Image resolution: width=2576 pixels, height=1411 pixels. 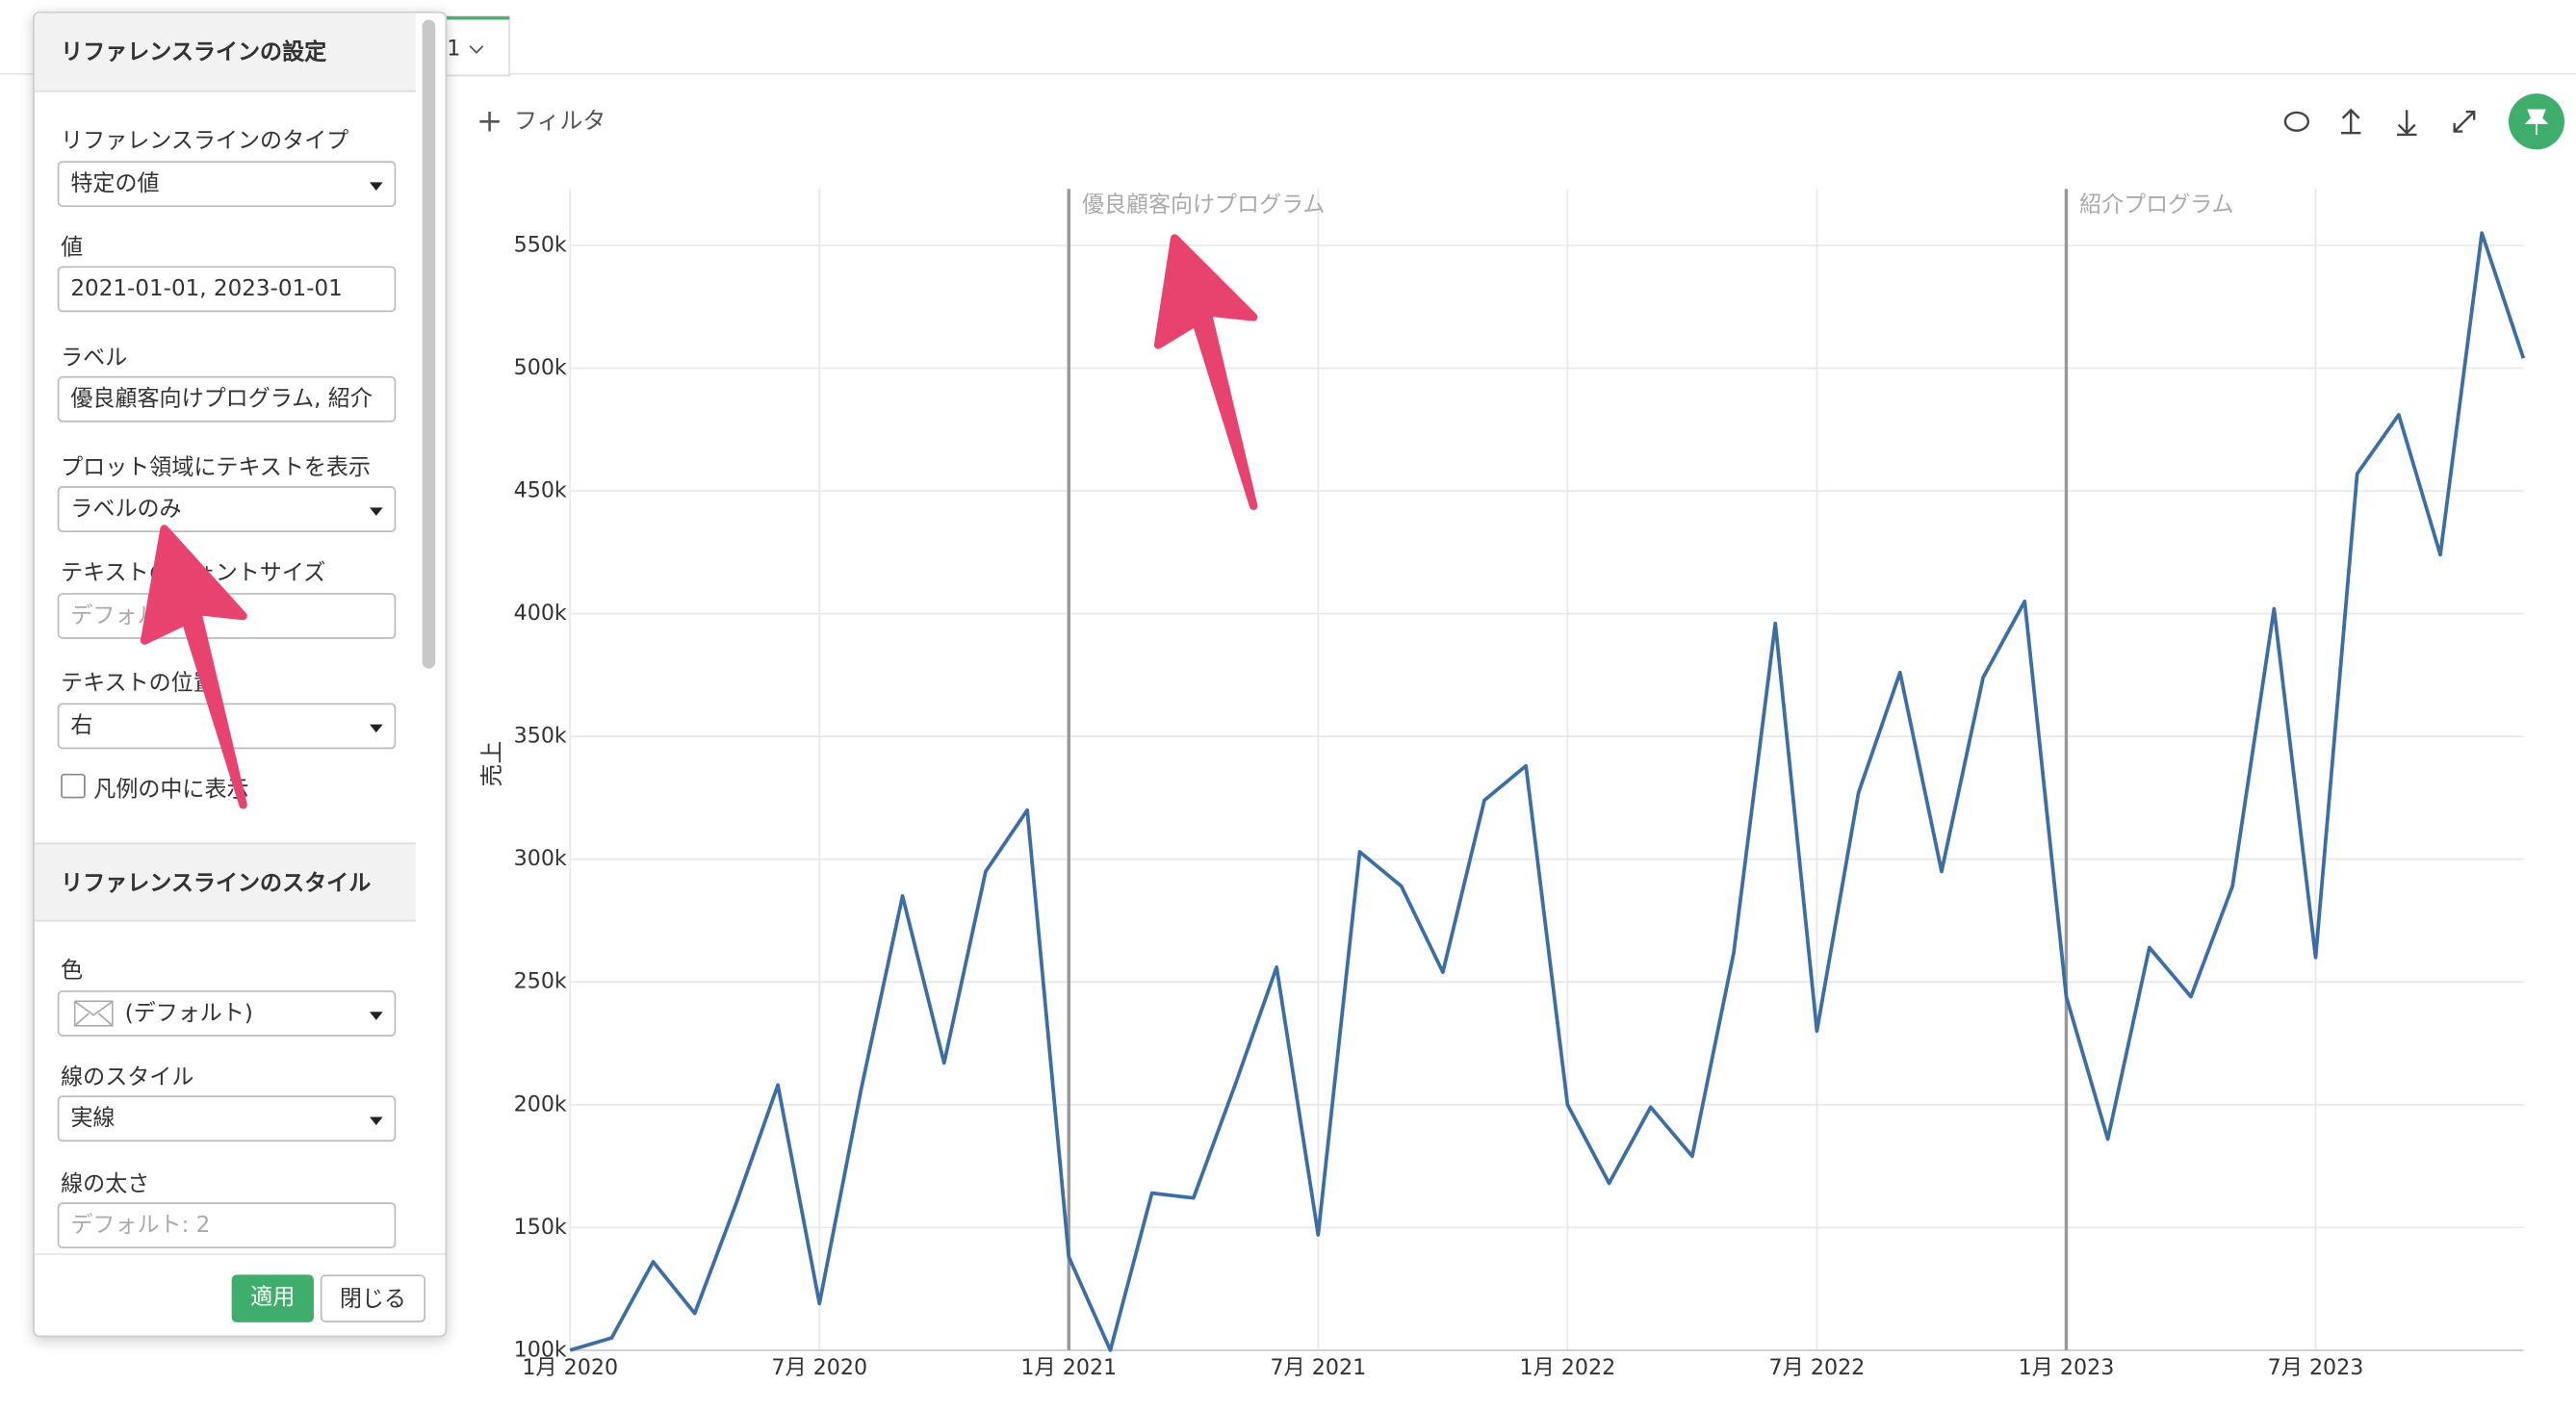 What do you see at coordinates (227, 399) in the screenshot?
I see `label-input: 優良顧客向けプログラム, 紹介` at bounding box center [227, 399].